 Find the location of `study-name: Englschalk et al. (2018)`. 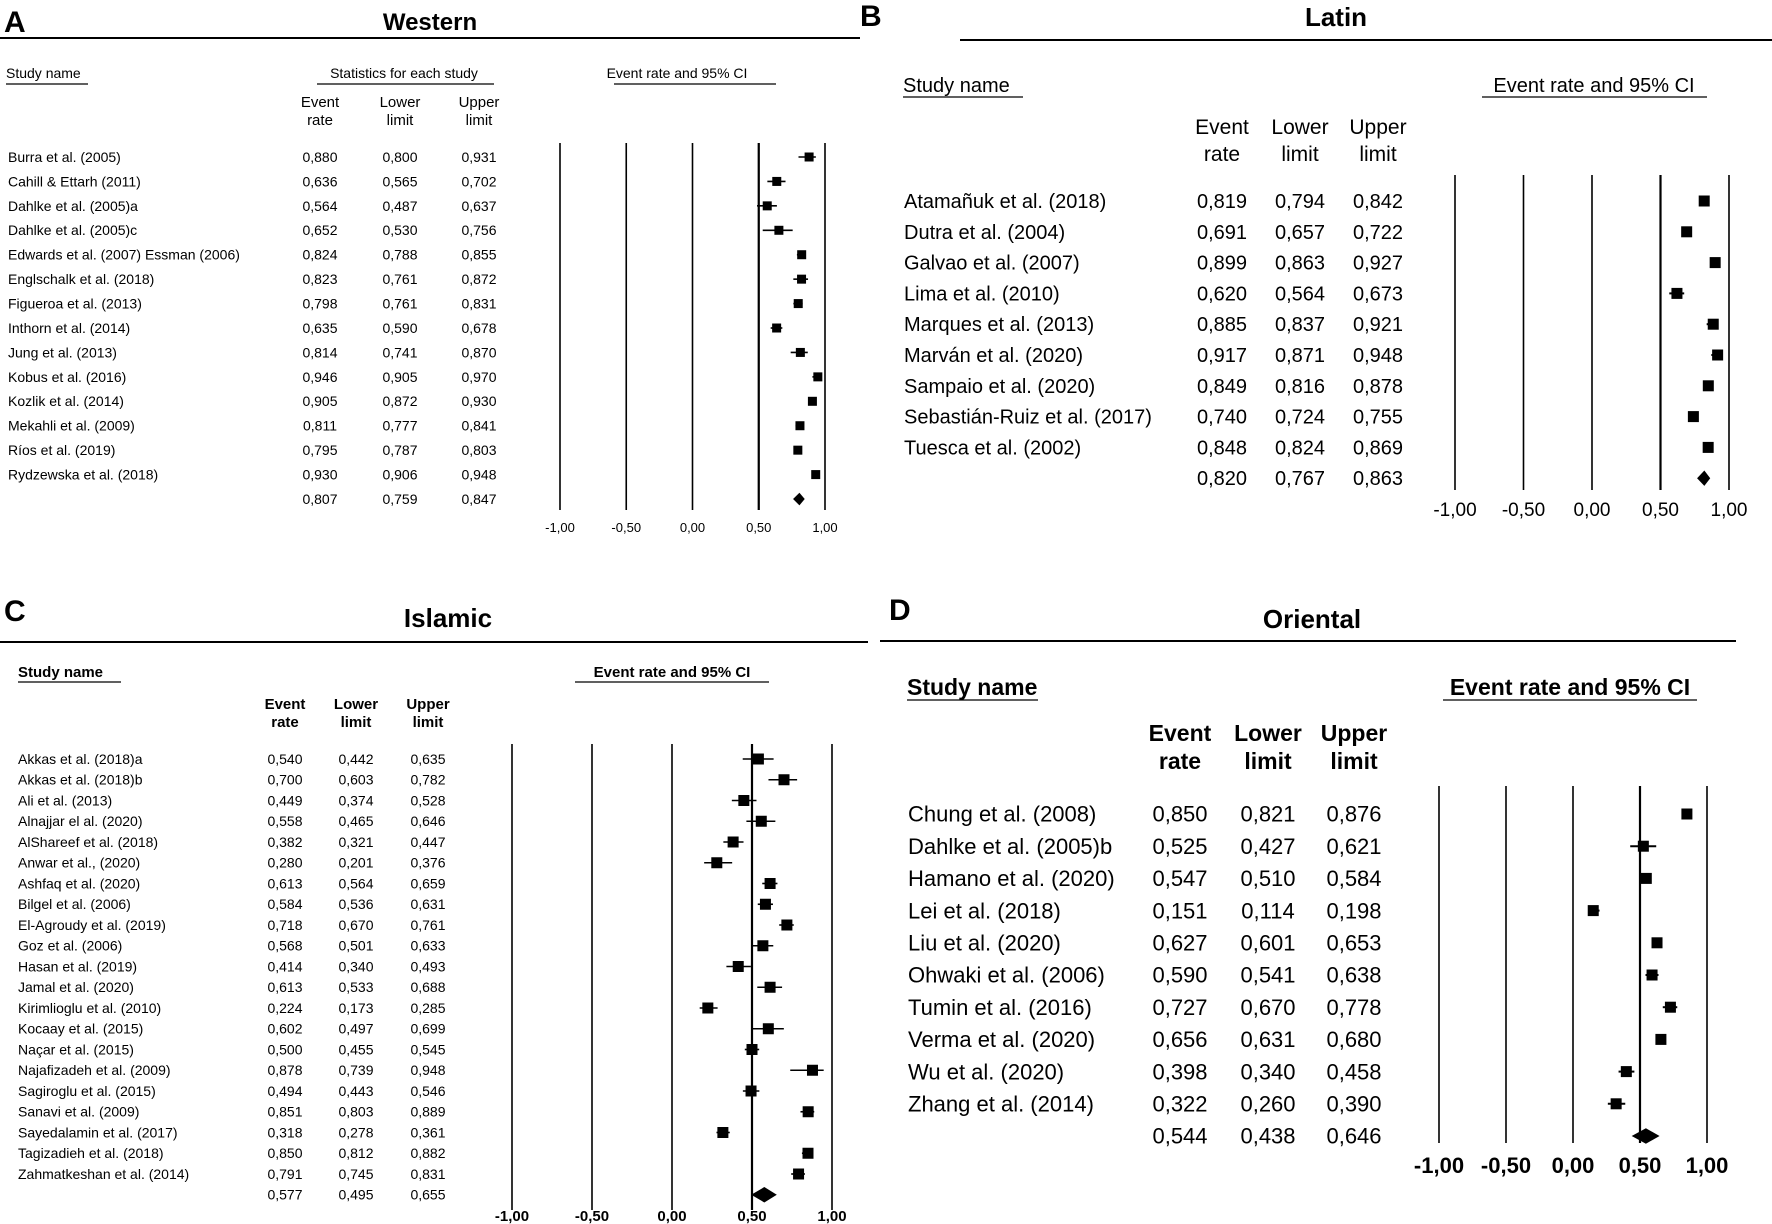

study-name: Englschalk et al. (2018) is located at coordinates (81, 279).